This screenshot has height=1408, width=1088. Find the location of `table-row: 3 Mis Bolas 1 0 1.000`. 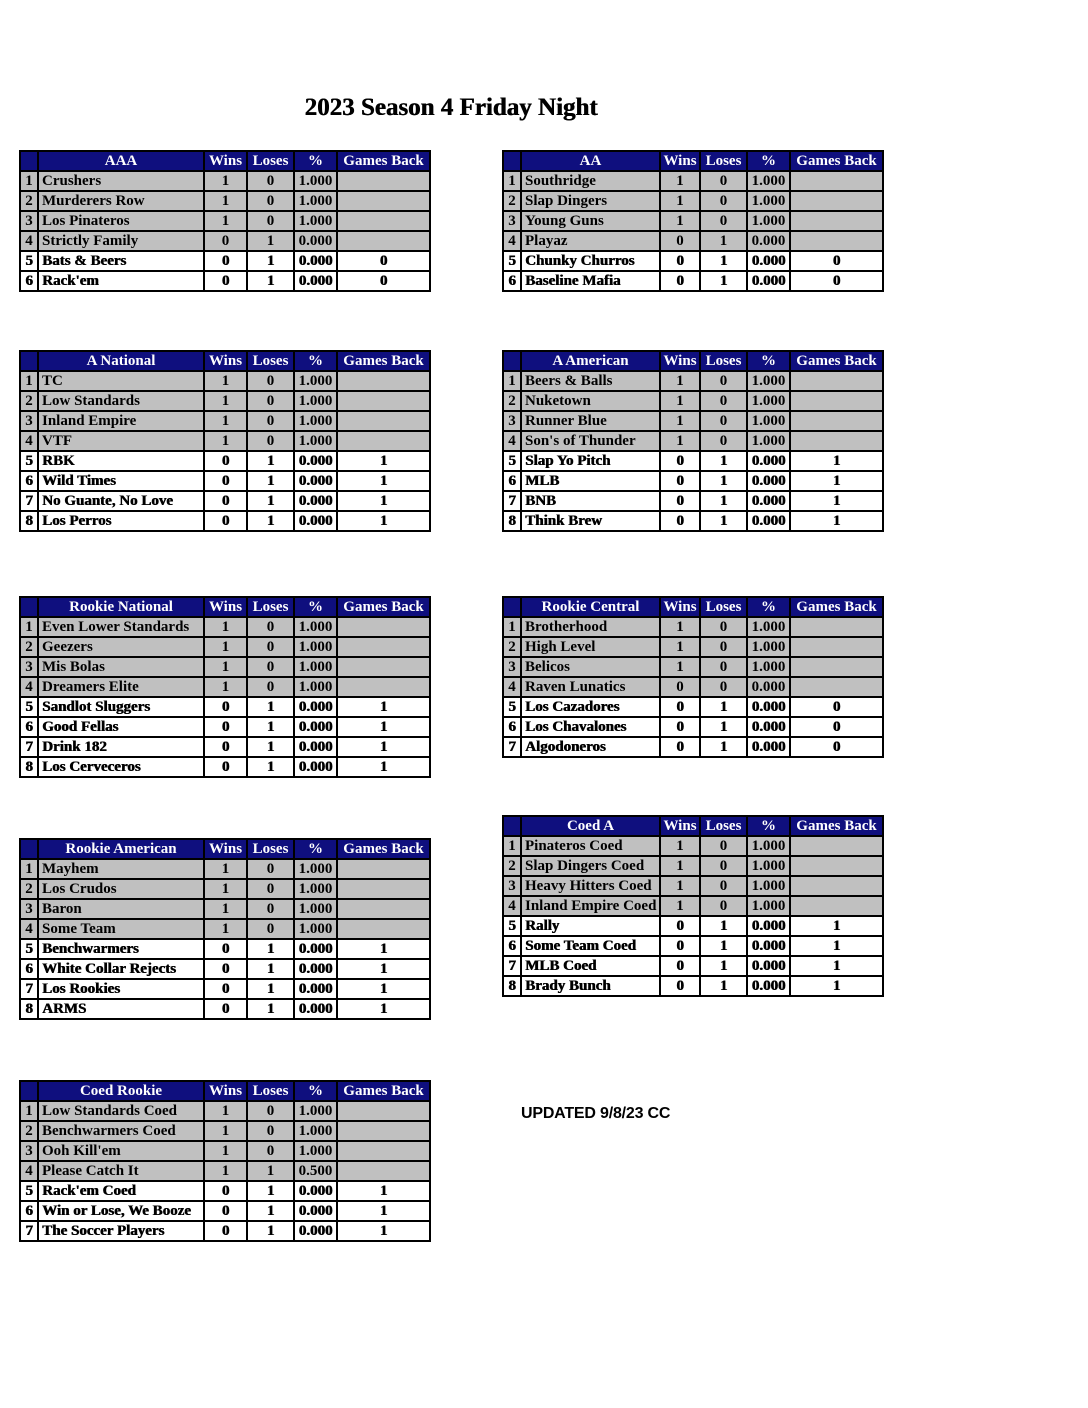

table-row: 3 Mis Bolas 1 0 1.000 is located at coordinates (225, 667).